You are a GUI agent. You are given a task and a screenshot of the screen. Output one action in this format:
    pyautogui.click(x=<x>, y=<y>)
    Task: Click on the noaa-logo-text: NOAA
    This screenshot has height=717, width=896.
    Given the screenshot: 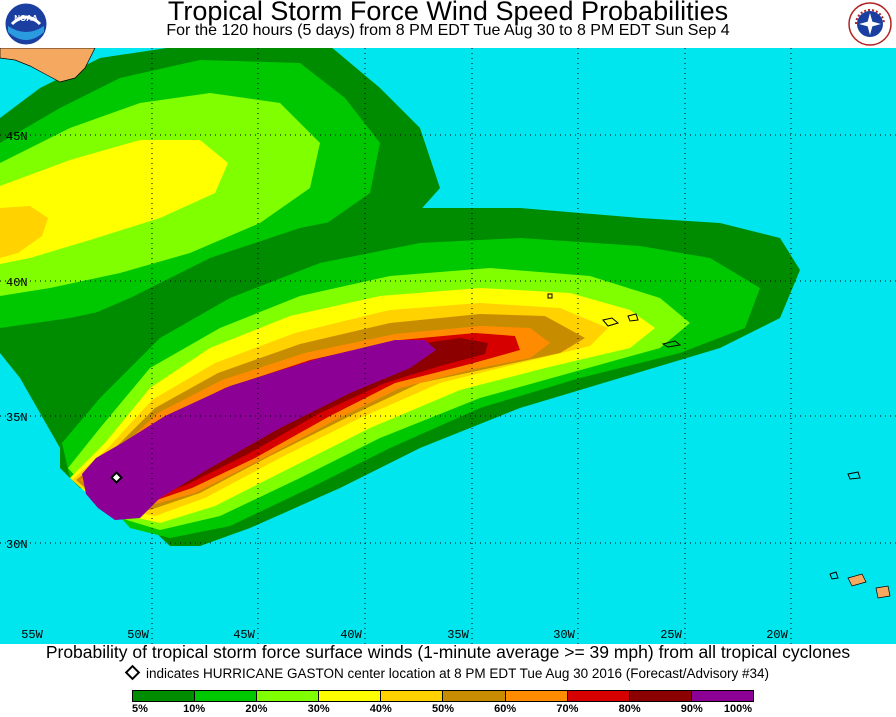 What is the action you would take?
    pyautogui.click(x=26, y=18)
    